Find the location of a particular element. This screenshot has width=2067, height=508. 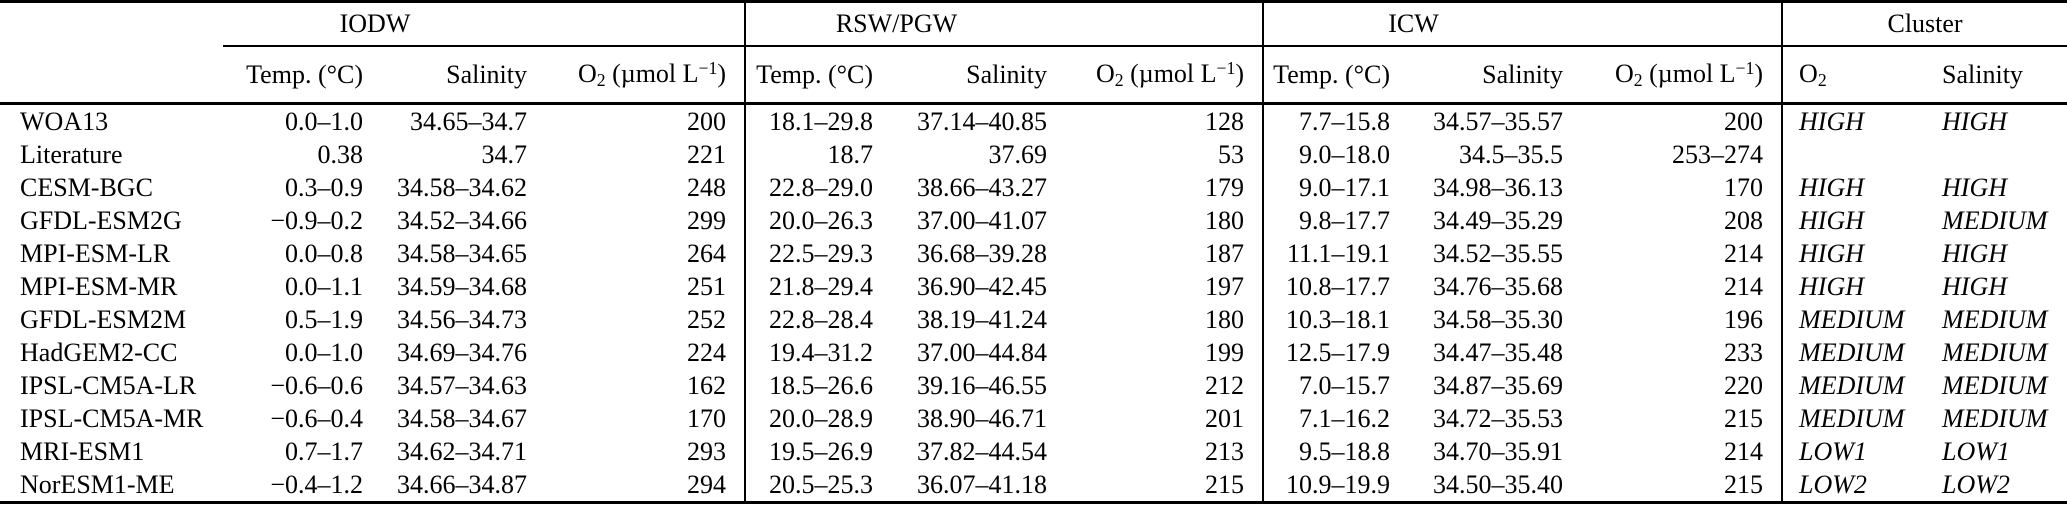

rsw-salinity-cell: 38.90–46.71 is located at coordinates (982, 418).